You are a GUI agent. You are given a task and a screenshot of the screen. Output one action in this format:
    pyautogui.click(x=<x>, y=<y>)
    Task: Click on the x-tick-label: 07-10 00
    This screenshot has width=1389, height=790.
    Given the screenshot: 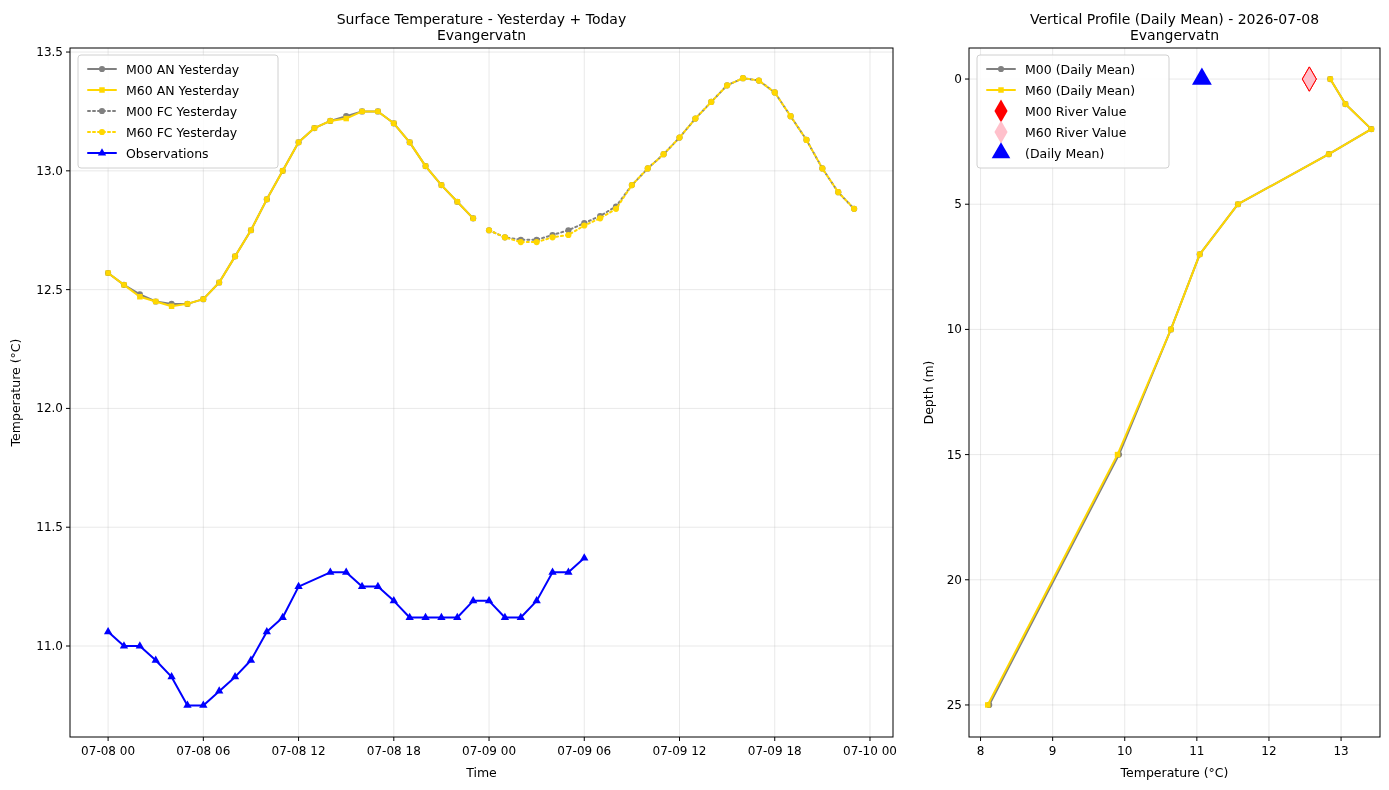 What is the action you would take?
    pyautogui.click(x=870, y=751)
    